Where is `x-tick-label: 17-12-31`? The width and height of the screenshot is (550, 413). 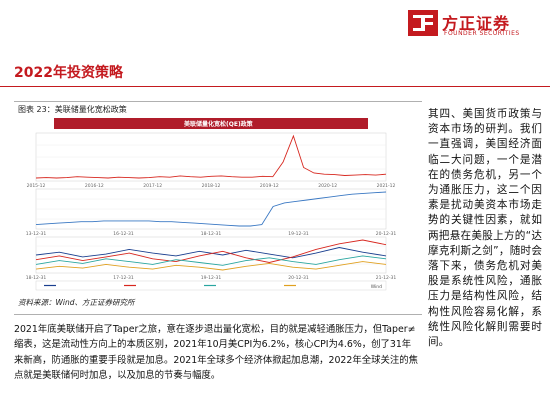
x-tick-label: 17-12-31 is located at coordinates (123, 278).